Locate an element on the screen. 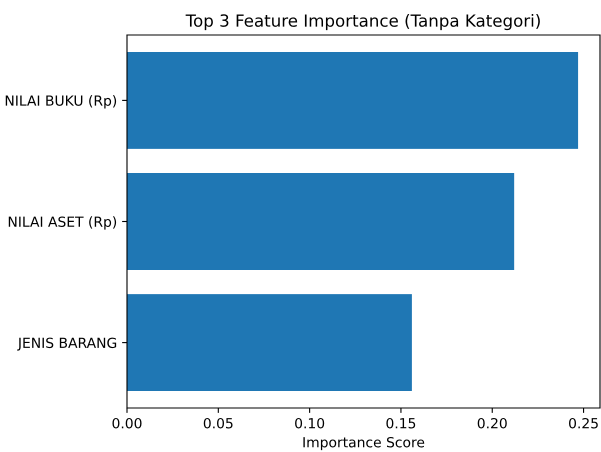  x-tick-label: 0.05 is located at coordinates (218, 423).